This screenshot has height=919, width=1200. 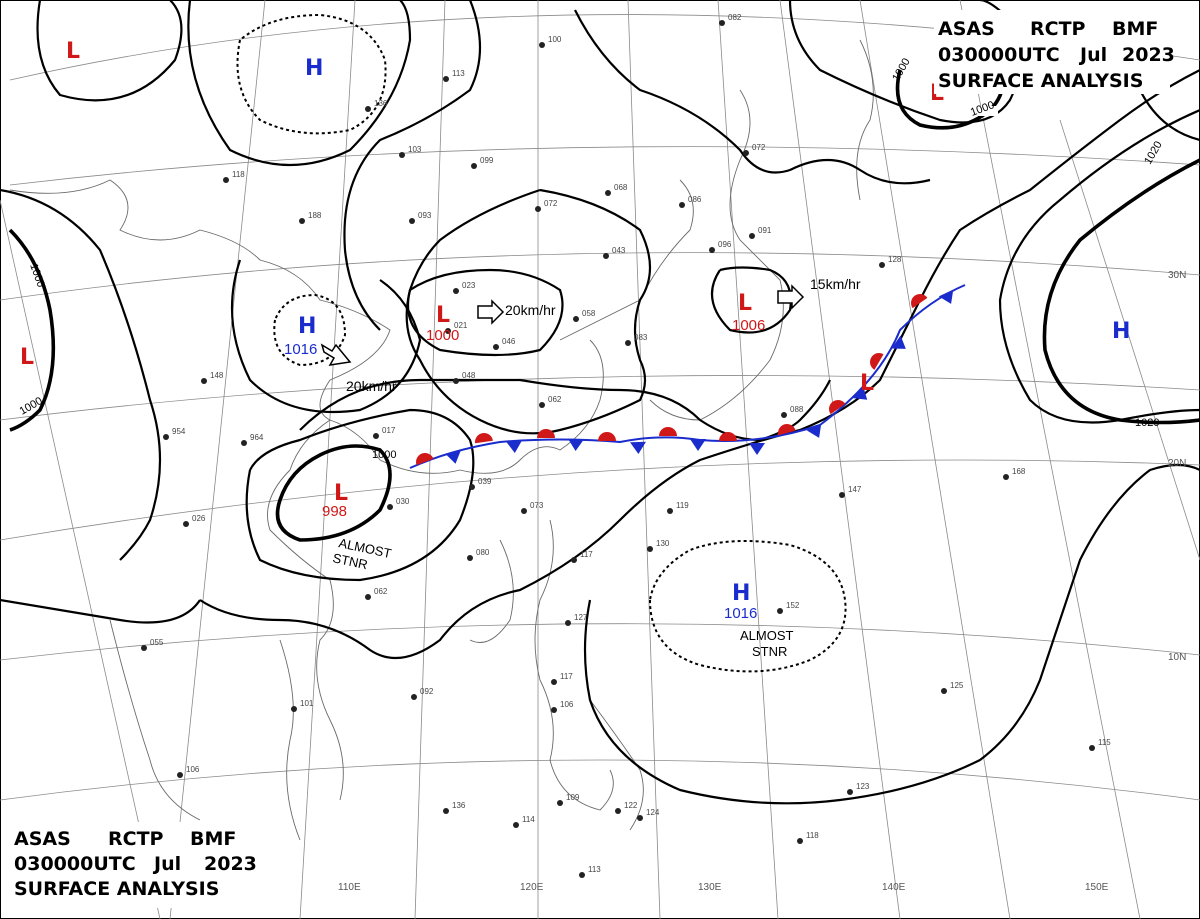 What do you see at coordinates (427, 691) in the screenshot?
I see `station-pressure-value: 092` at bounding box center [427, 691].